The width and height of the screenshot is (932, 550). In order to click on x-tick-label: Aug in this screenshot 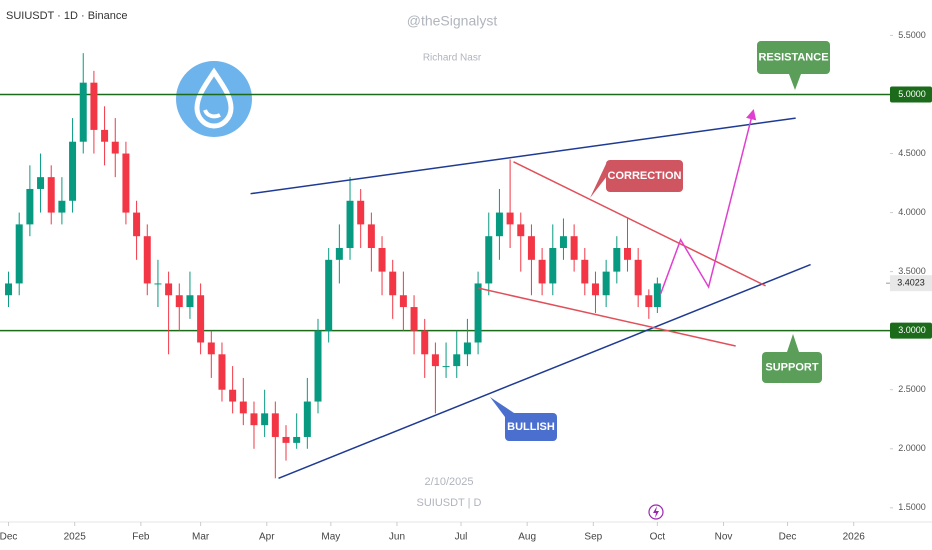, I will do `click(527, 537)`.